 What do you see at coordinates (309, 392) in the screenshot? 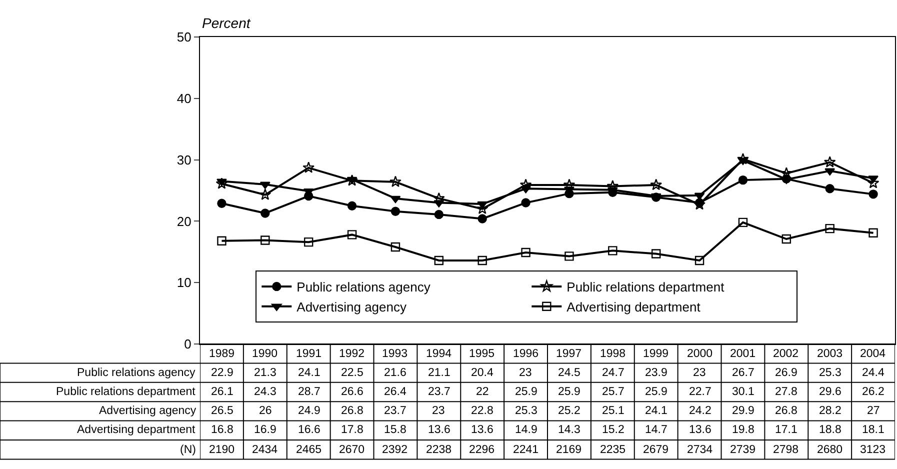
I see `data-label: 28.7` at bounding box center [309, 392].